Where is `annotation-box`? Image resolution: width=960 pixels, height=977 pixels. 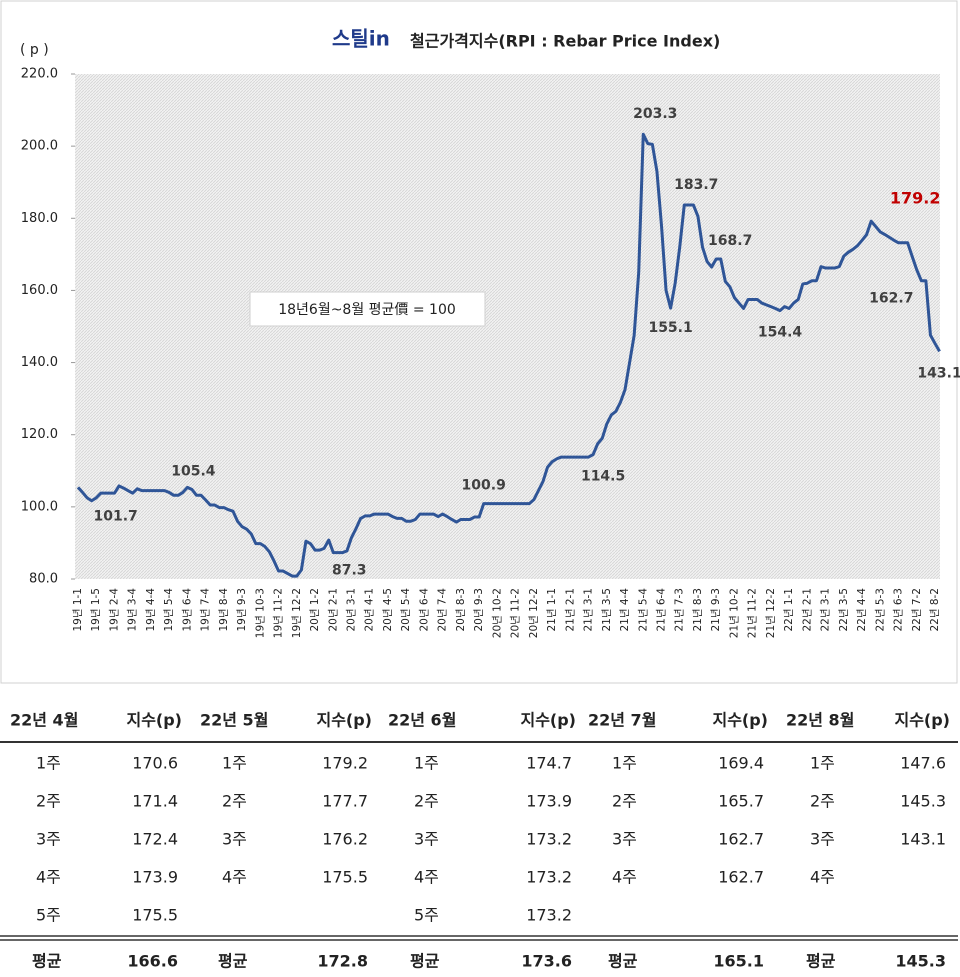 annotation-box is located at coordinates (367, 309).